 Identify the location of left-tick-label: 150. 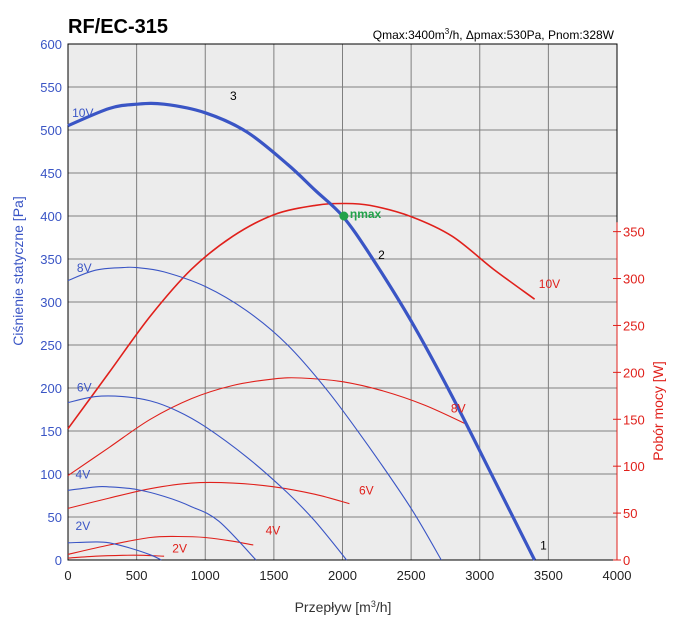
(51, 431).